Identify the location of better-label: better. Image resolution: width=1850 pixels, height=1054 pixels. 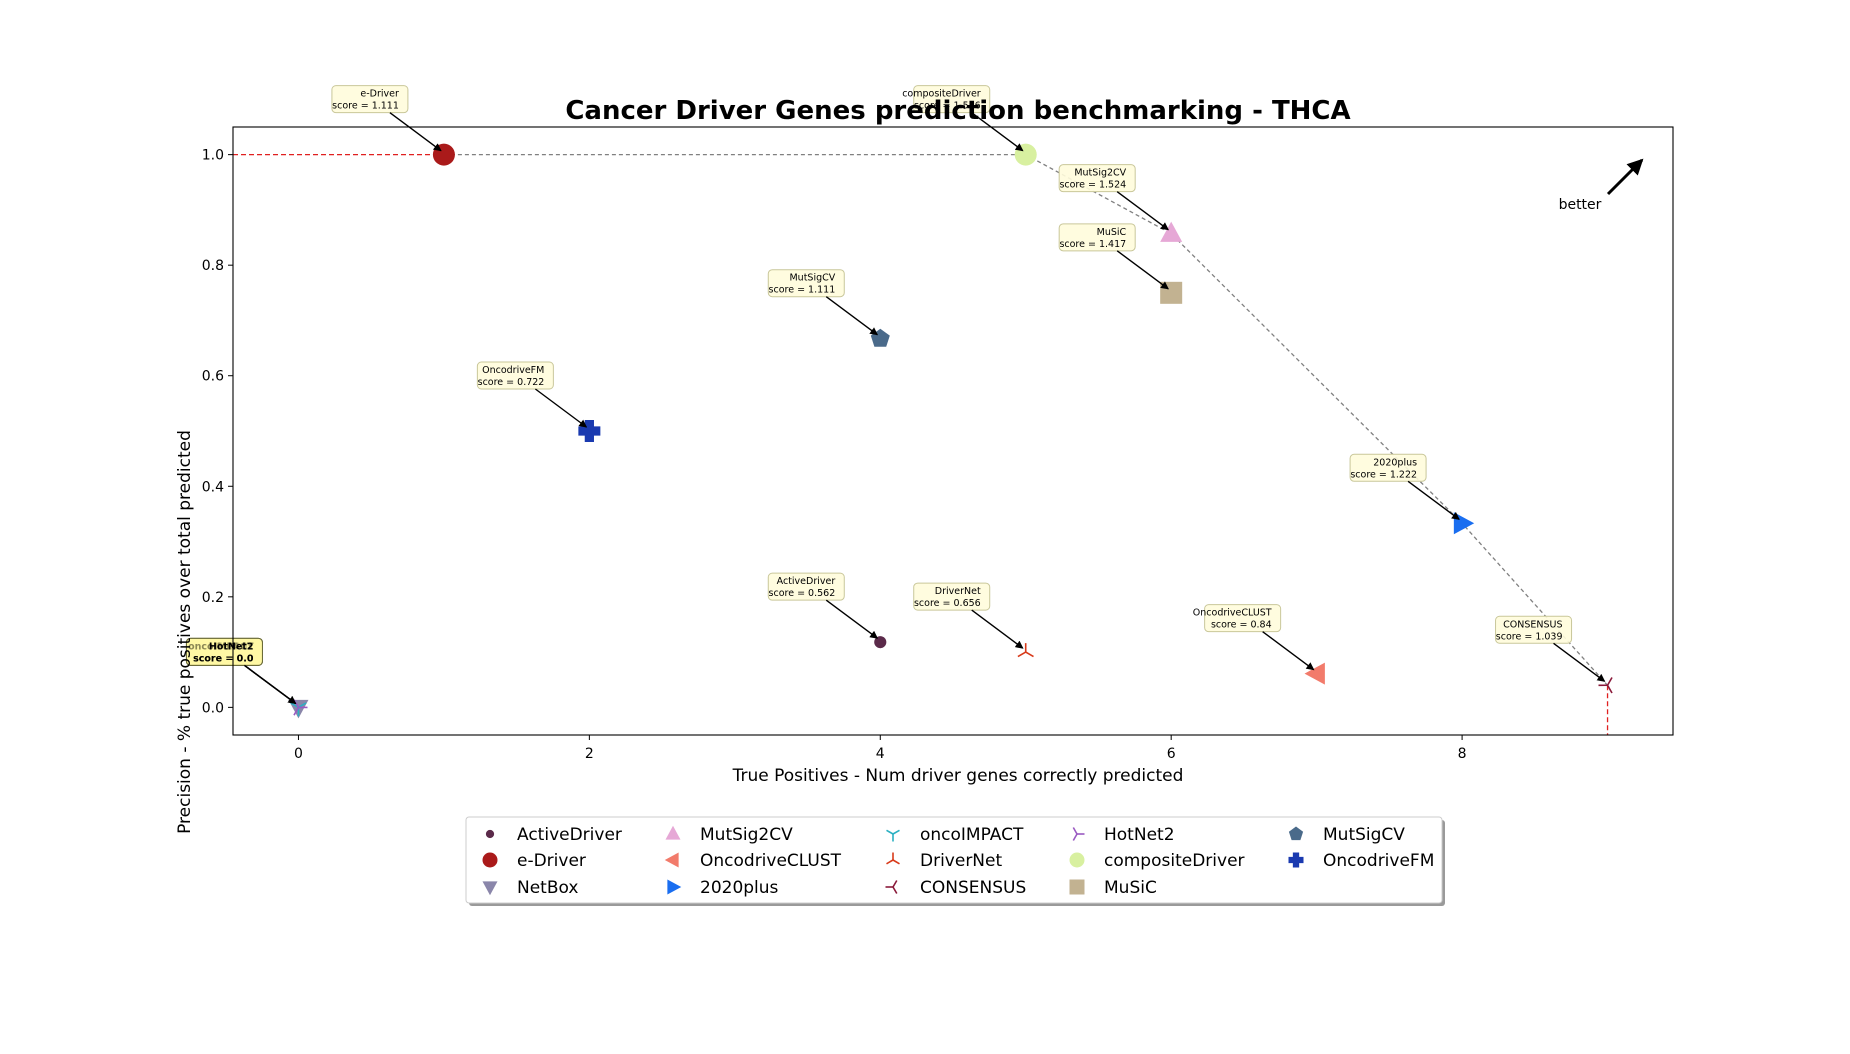
(1580, 205).